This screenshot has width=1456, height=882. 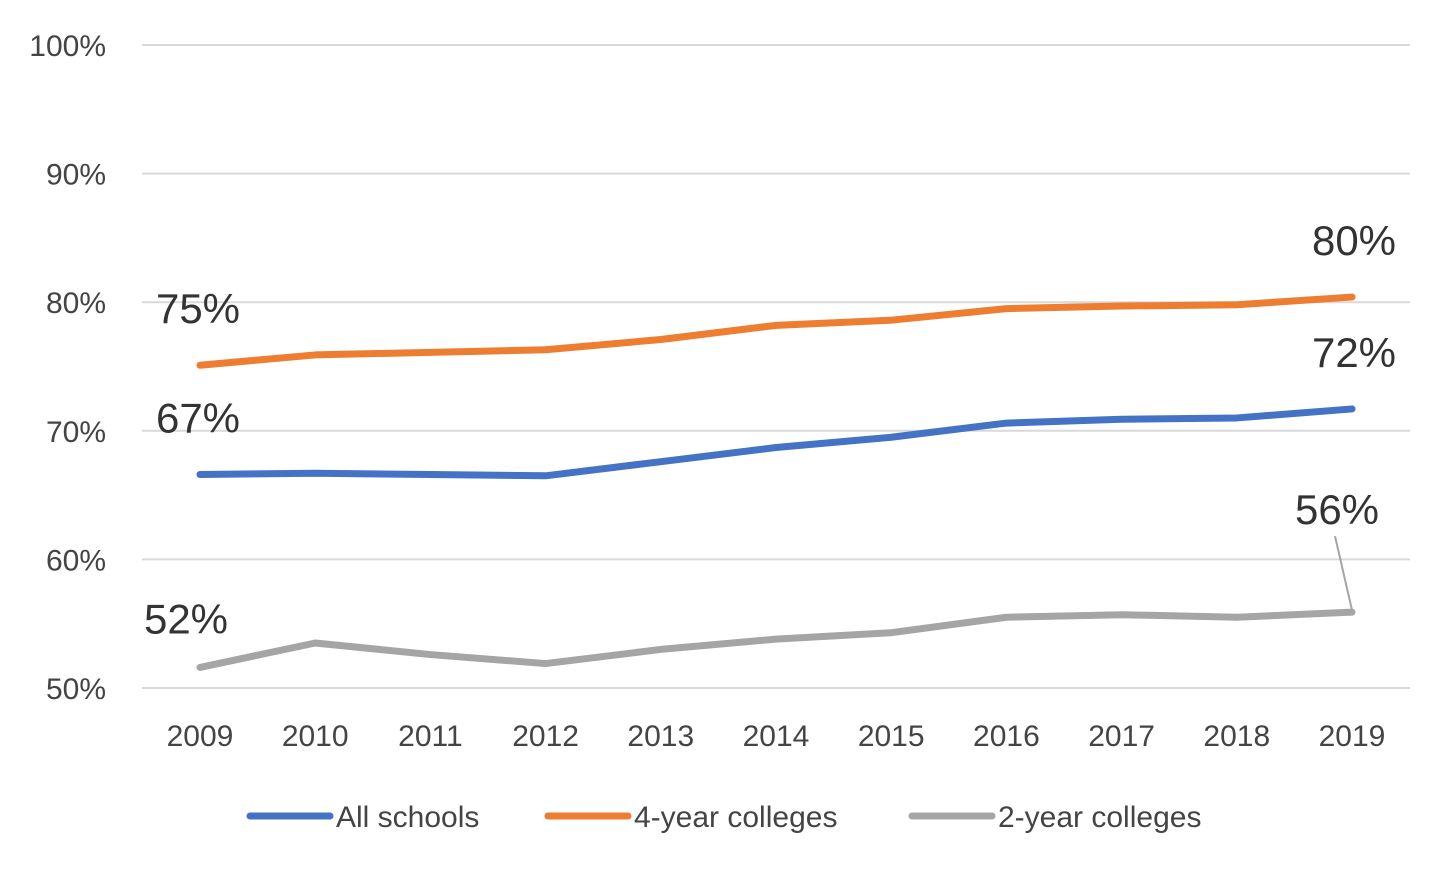 I want to click on x-tick-label: 2010, so click(x=315, y=736).